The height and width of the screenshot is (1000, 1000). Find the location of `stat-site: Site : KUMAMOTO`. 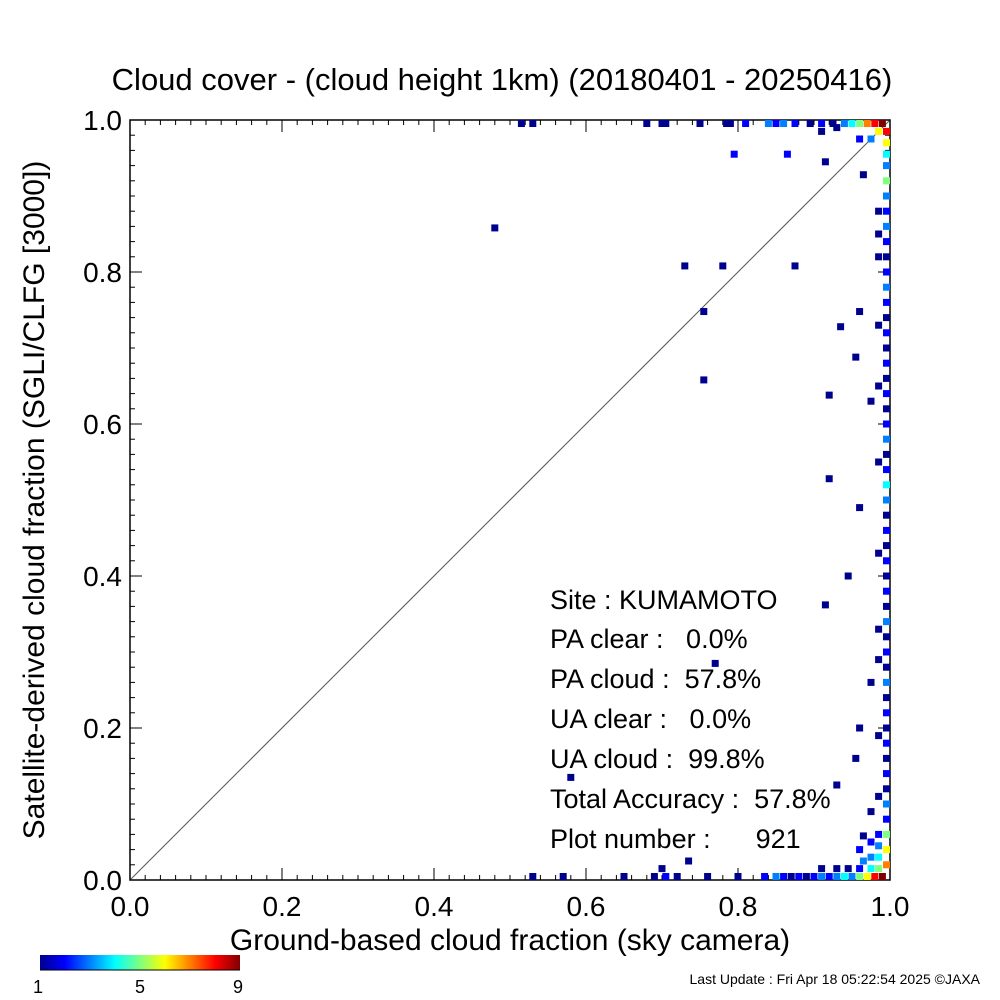

stat-site: Site : KUMAMOTO is located at coordinates (664, 600).